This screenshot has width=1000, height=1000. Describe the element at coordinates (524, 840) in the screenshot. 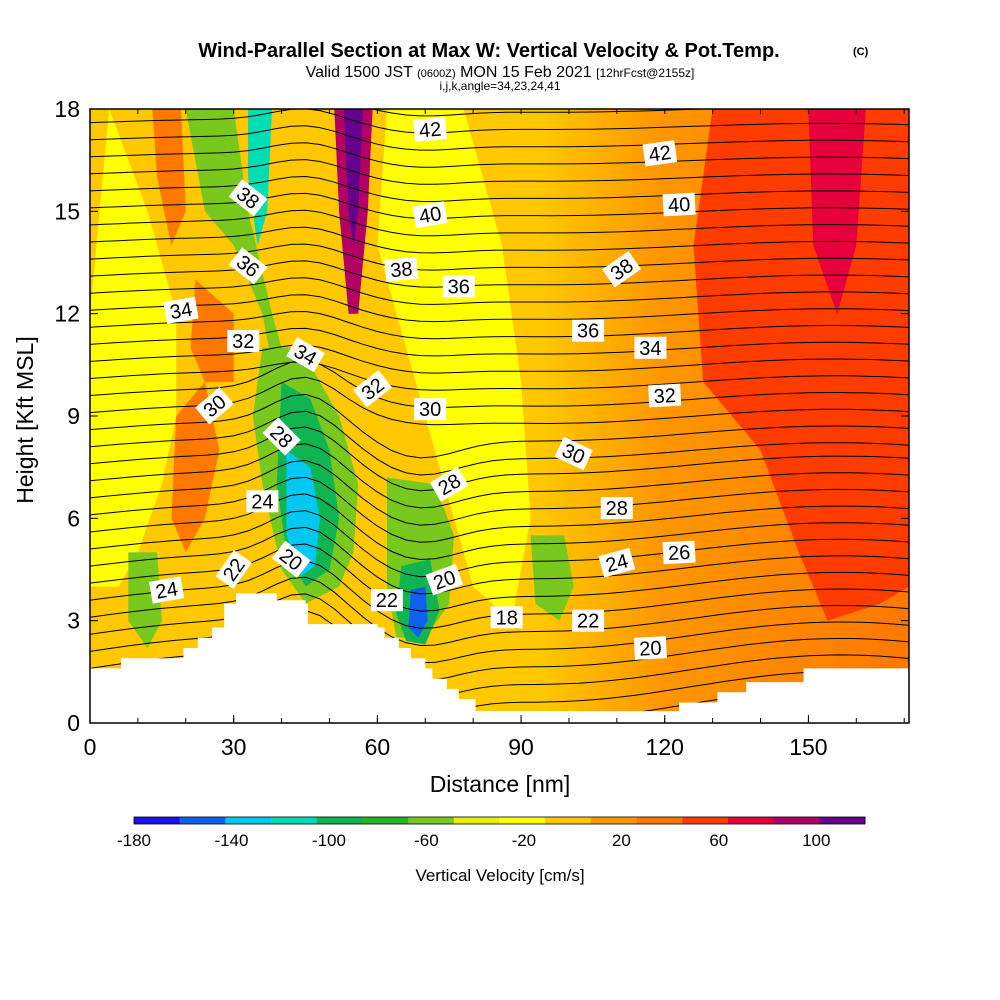

I see `colorbar-tick-label: -20` at that location.